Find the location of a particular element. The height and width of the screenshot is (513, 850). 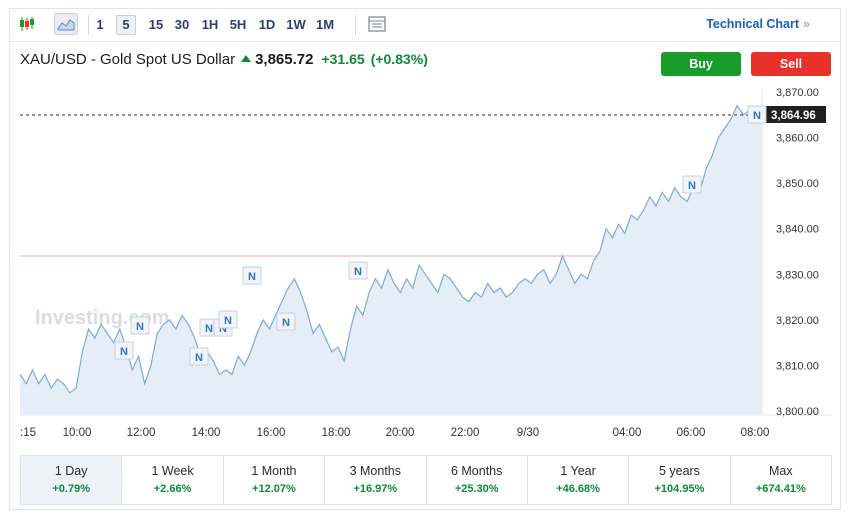

timeframe-5h: 5H is located at coordinates (238, 24).